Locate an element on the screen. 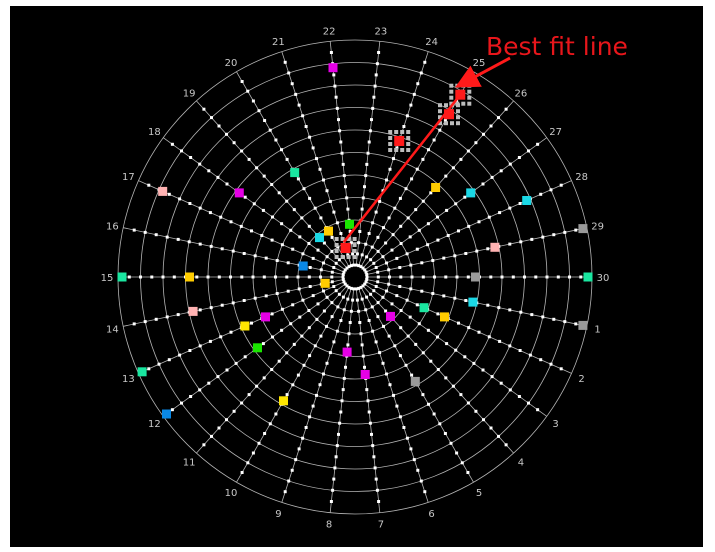 The height and width of the screenshot is (552, 715). spoke-label: 12 is located at coordinates (154, 424).